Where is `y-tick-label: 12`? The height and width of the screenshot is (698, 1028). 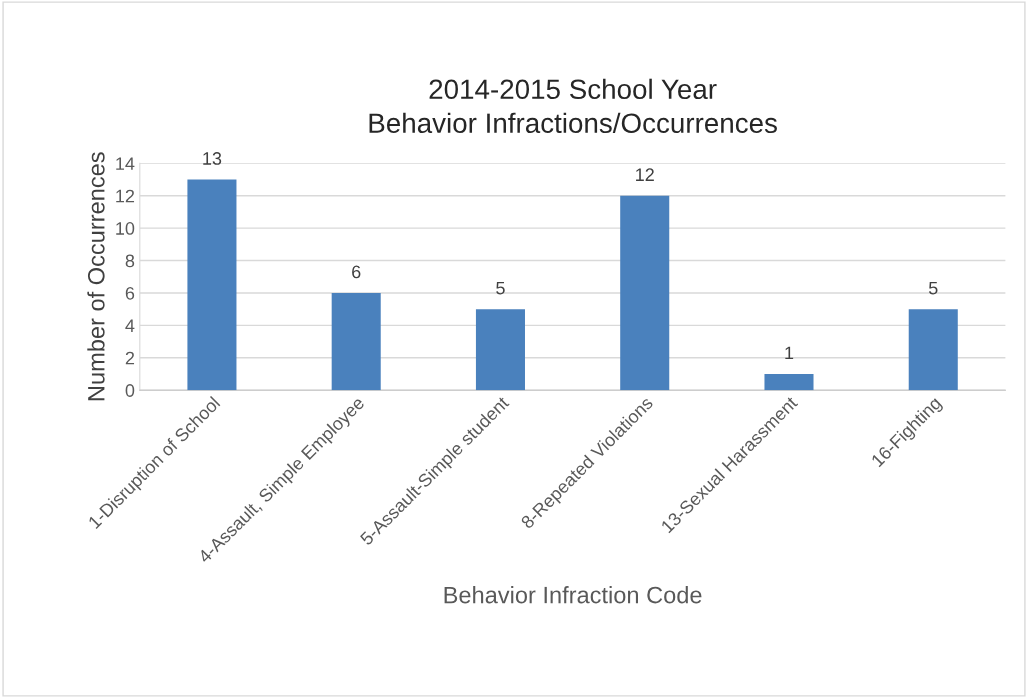 y-tick-label: 12 is located at coordinates (125, 196).